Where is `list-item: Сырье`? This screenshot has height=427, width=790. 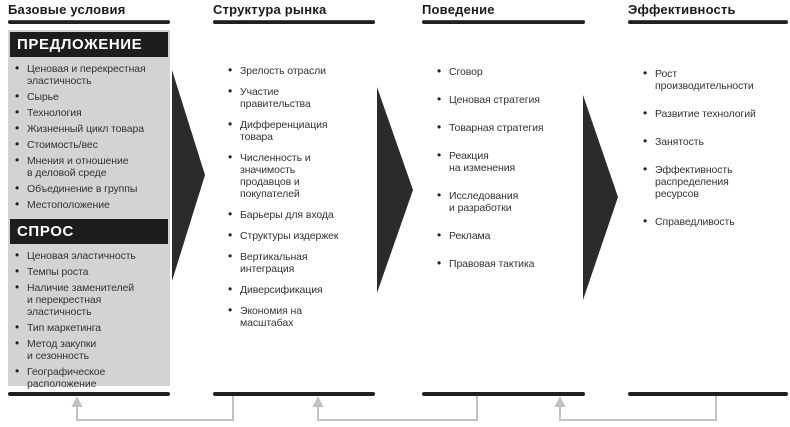
list-item: Сырье is located at coordinates (90, 96).